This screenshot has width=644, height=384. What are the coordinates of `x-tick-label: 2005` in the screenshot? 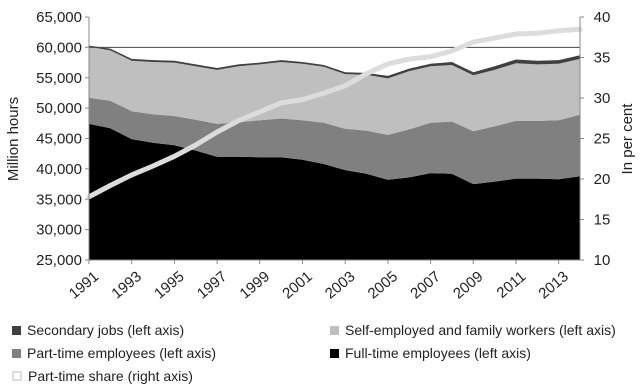 It's located at (383, 285).